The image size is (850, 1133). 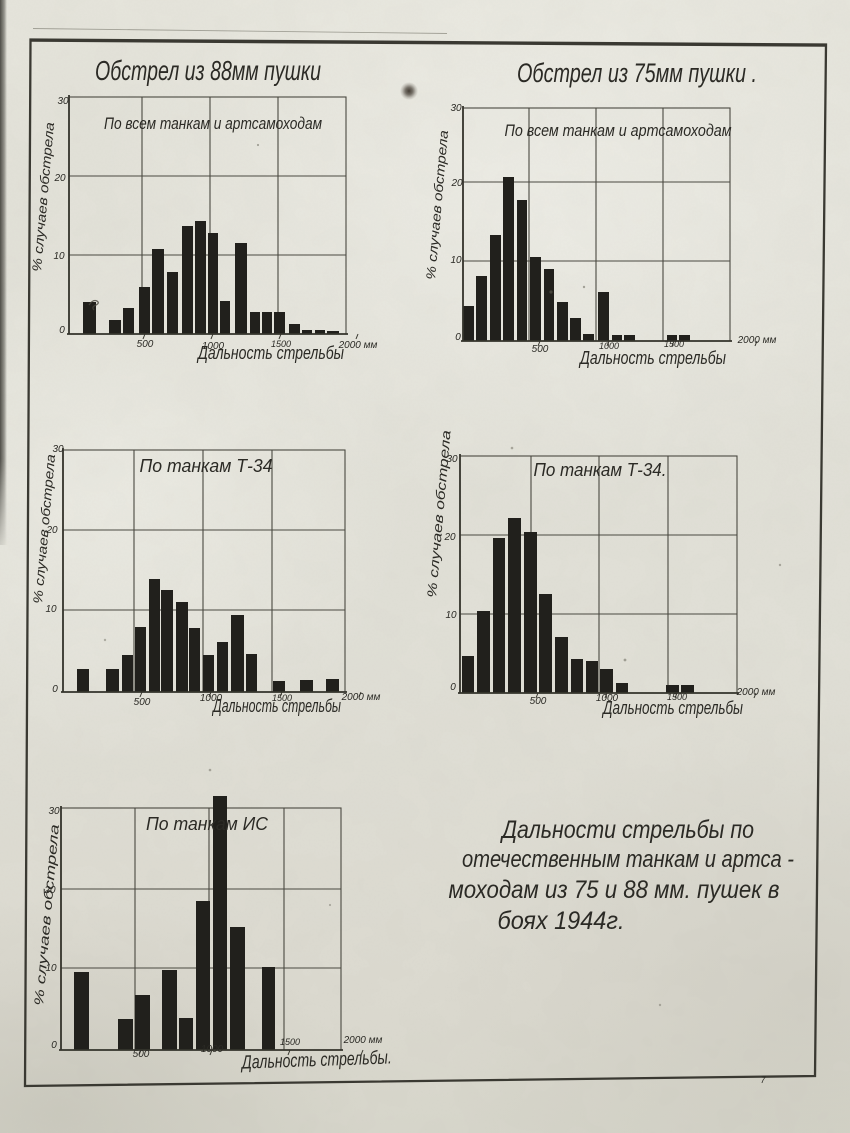 What do you see at coordinates (600, 470) in the screenshot?
I see `svg-text: По танкам Т-34.` at bounding box center [600, 470].